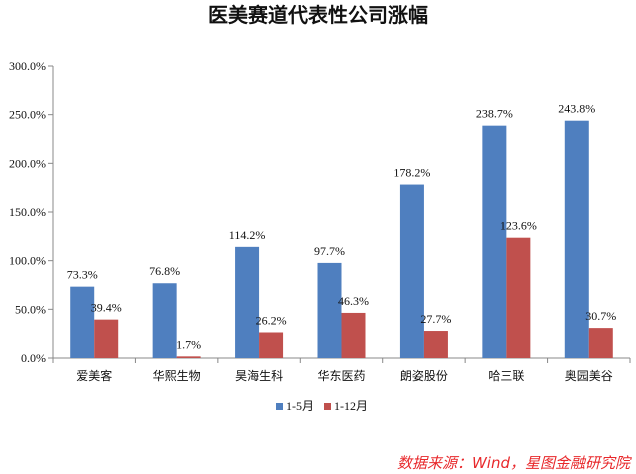  I want to click on x-tick-label: 爱美客, so click(94, 375).